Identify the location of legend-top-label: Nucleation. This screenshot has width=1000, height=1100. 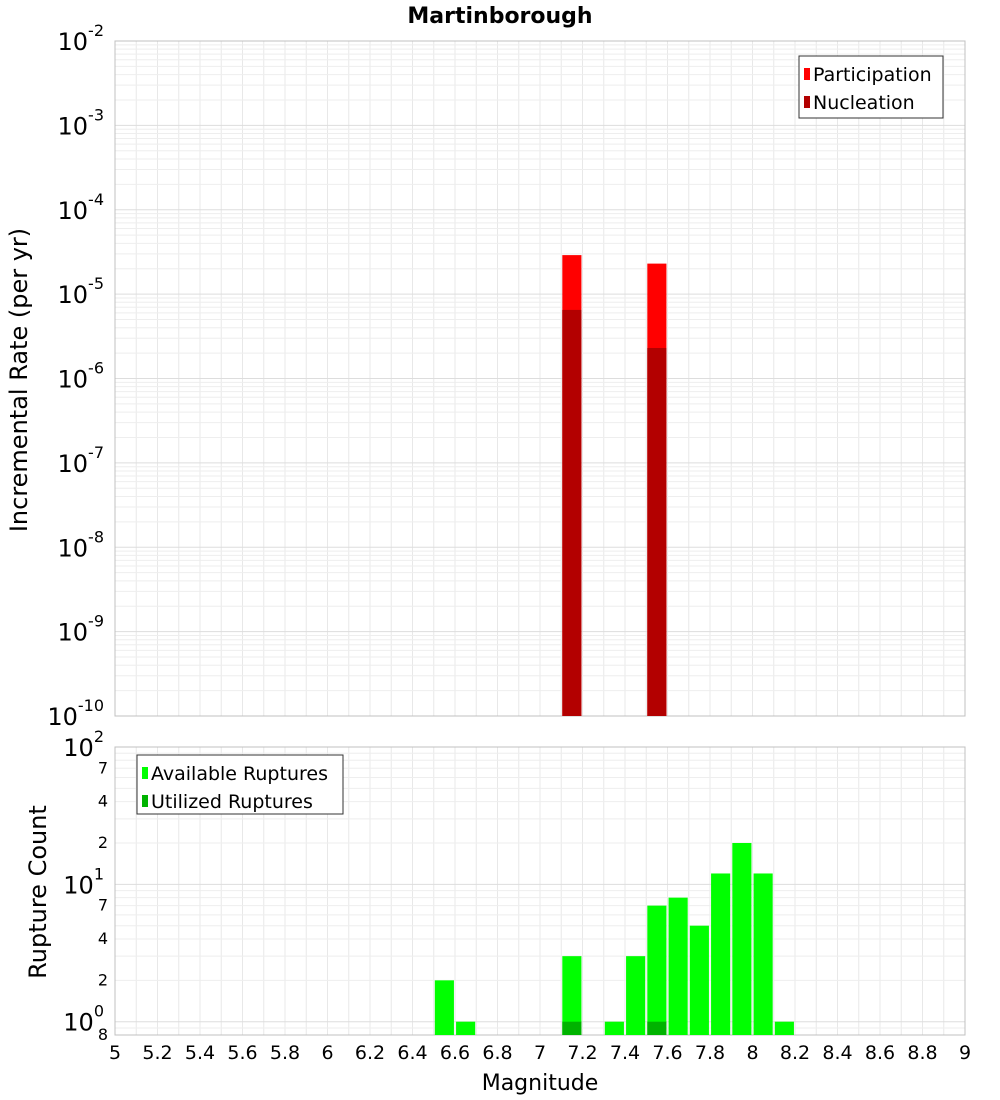
(864, 103).